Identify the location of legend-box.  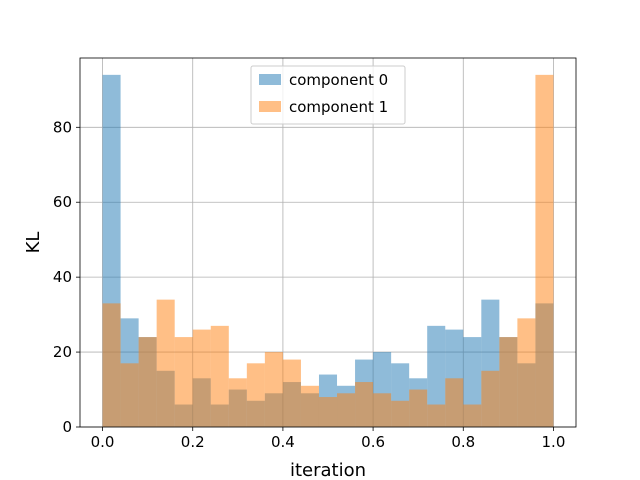
(328, 95).